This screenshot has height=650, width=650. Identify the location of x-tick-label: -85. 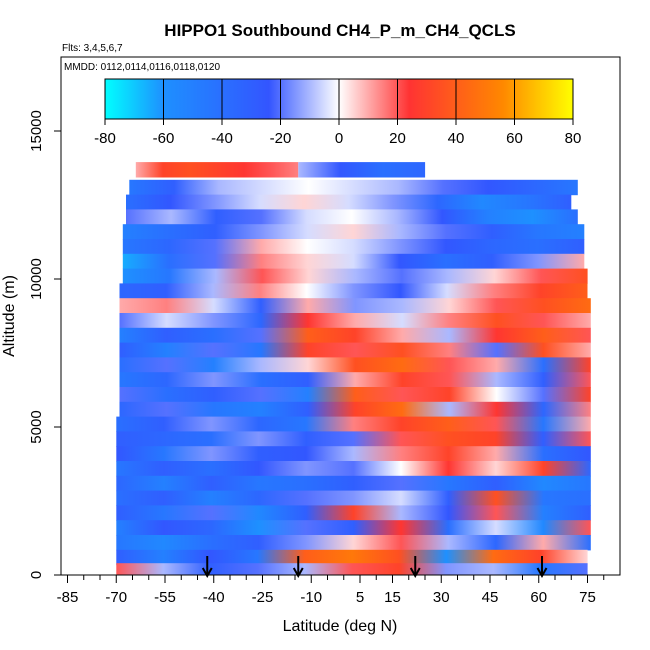
(68, 597).